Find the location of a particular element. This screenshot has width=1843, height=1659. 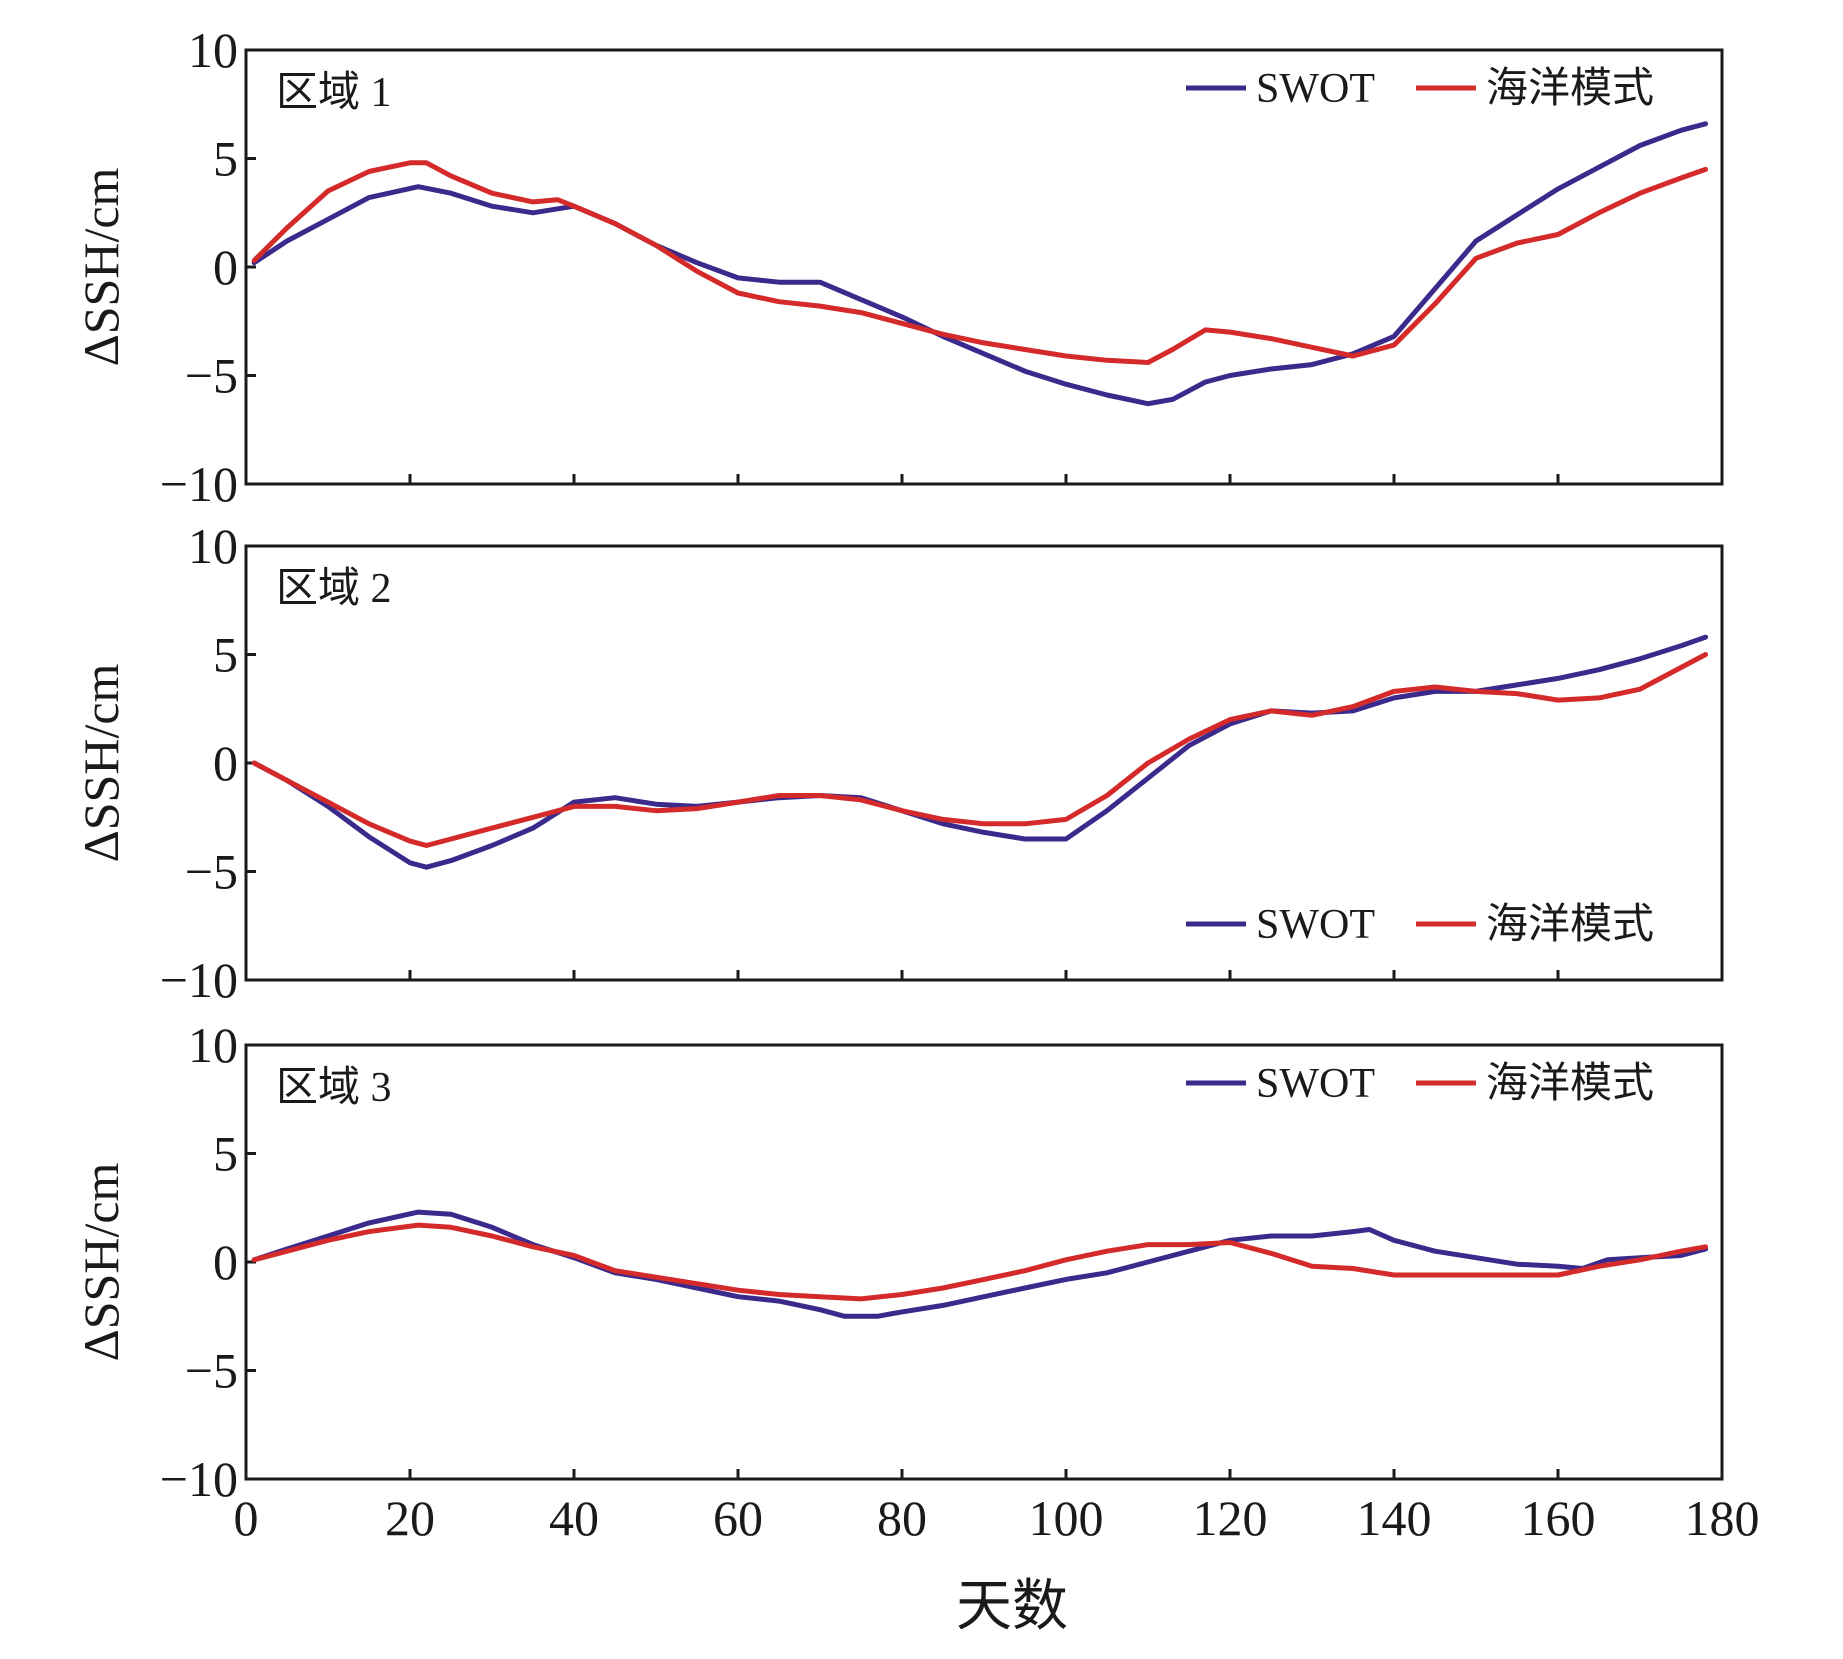

panel-title: 区域 2 is located at coordinates (334, 589).